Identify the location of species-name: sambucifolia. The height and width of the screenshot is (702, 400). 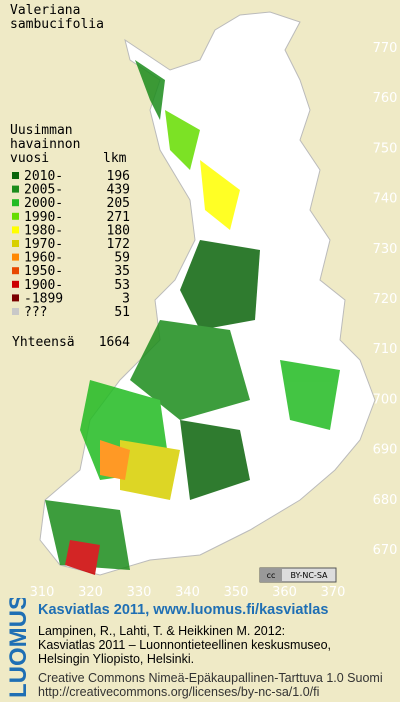
(57, 24).